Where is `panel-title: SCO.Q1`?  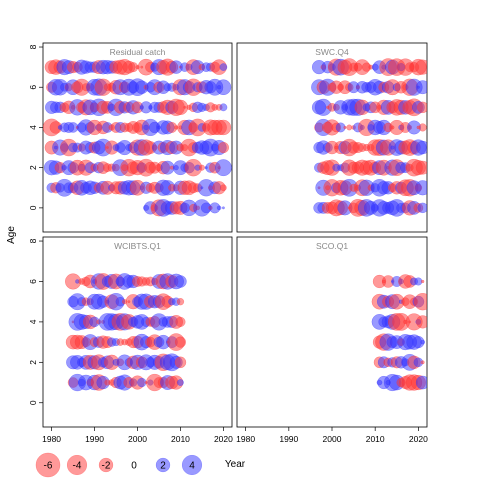
panel-title: SCO.Q1 is located at coordinates (332, 246).